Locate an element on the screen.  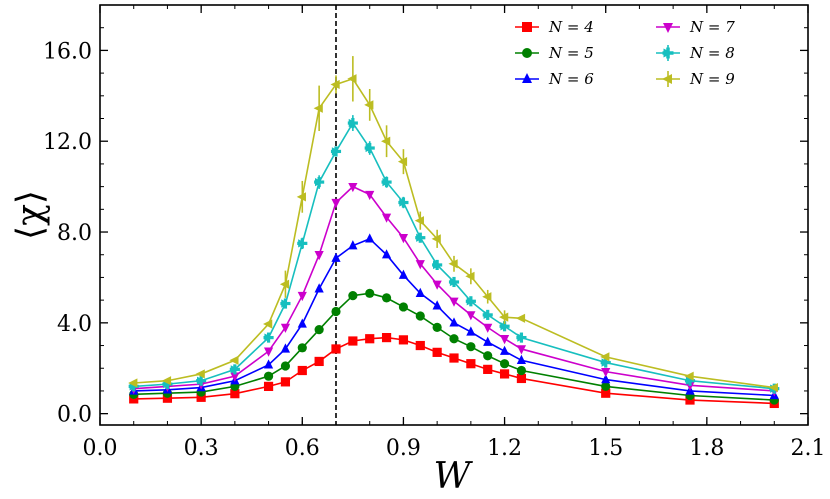
legend-label: N = 8 is located at coordinates (712, 53).